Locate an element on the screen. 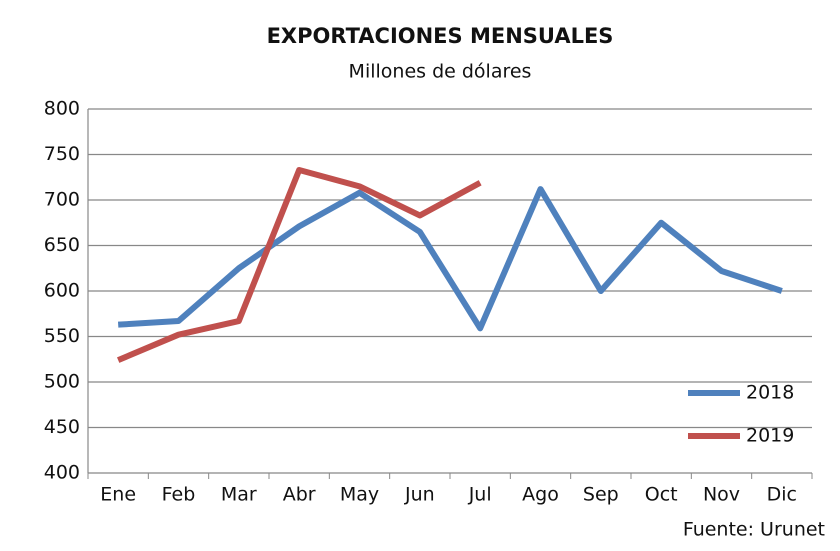 The width and height of the screenshot is (840, 551). y-tick-label: 600 is located at coordinates (62, 291).